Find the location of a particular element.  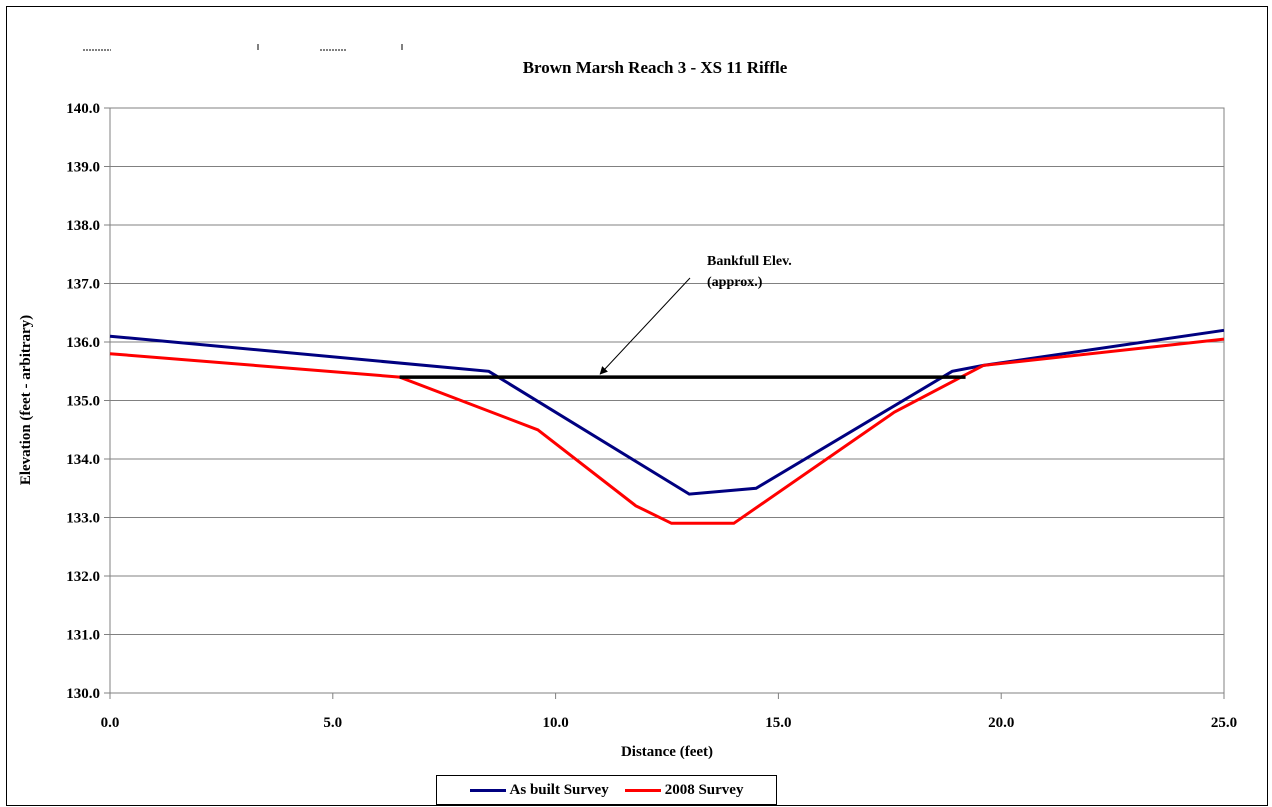

x-tick-label: 25.0 is located at coordinates (1224, 723).